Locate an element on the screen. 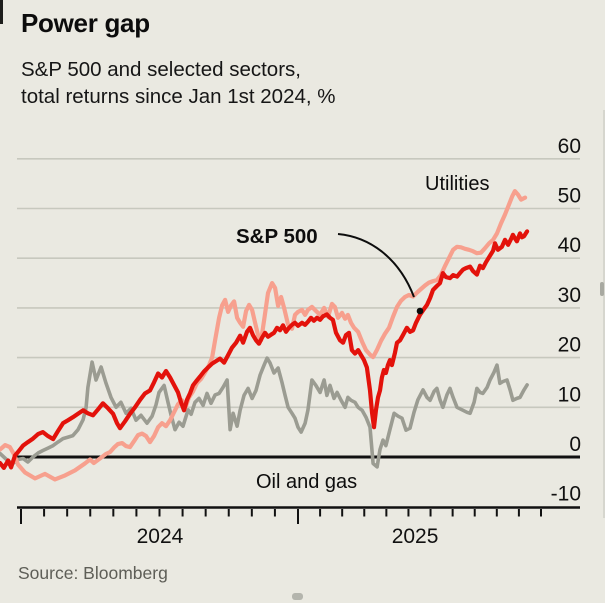 Image resolution: width=605 pixels, height=603 pixels. y-axis-label-50: 50 is located at coordinates (569, 196).